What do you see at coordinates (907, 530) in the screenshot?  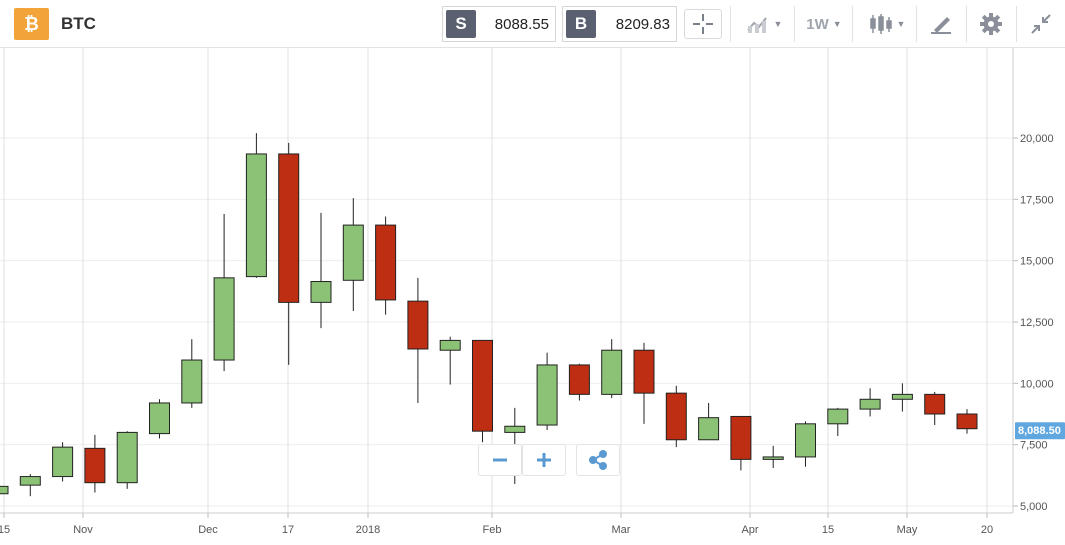 I see `x-tick-label: May` at bounding box center [907, 530].